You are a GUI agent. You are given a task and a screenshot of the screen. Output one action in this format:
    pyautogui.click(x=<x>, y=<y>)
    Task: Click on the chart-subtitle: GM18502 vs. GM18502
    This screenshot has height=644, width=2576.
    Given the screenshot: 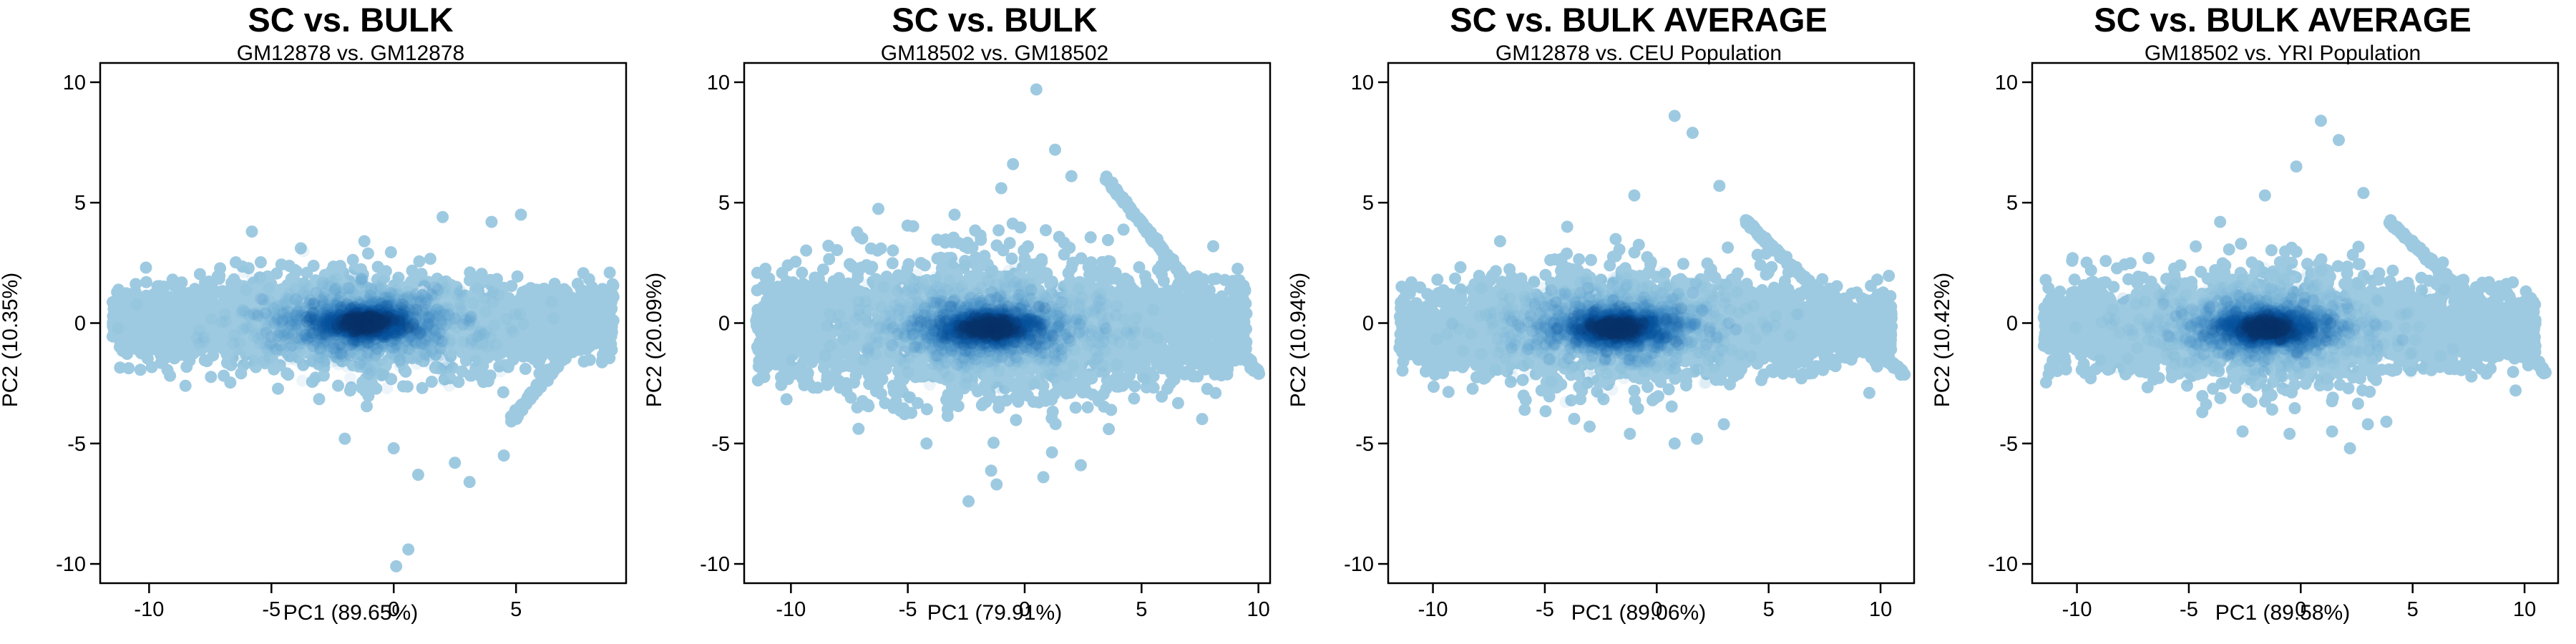 What is the action you would take?
    pyautogui.click(x=994, y=53)
    